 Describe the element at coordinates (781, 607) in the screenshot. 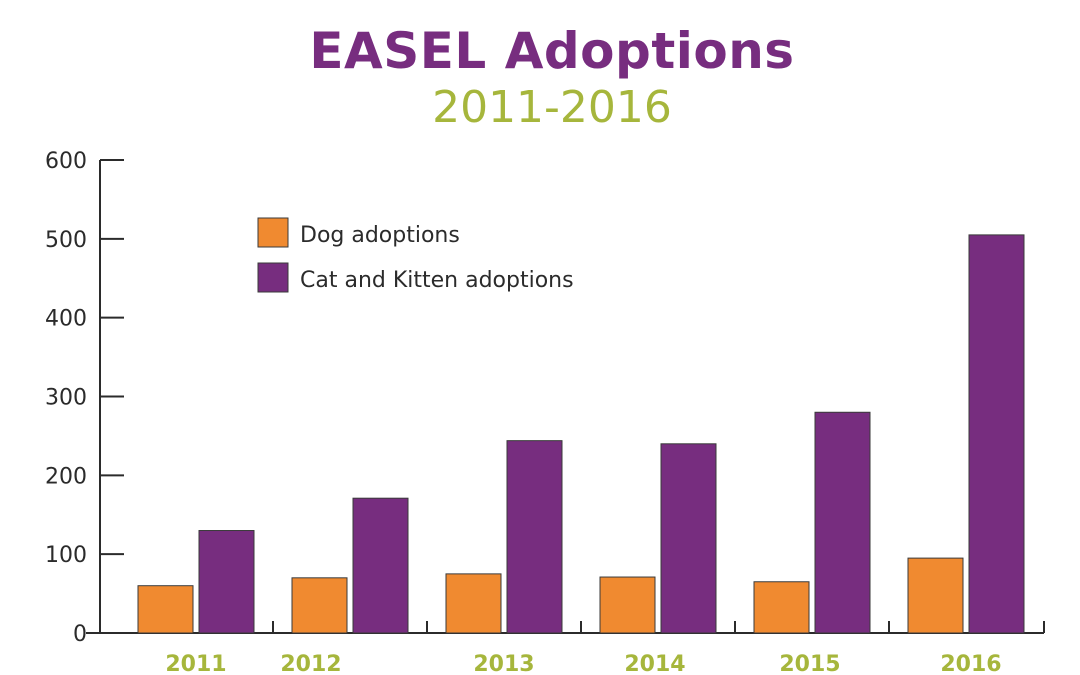

I see `bar-dog-2015` at that location.